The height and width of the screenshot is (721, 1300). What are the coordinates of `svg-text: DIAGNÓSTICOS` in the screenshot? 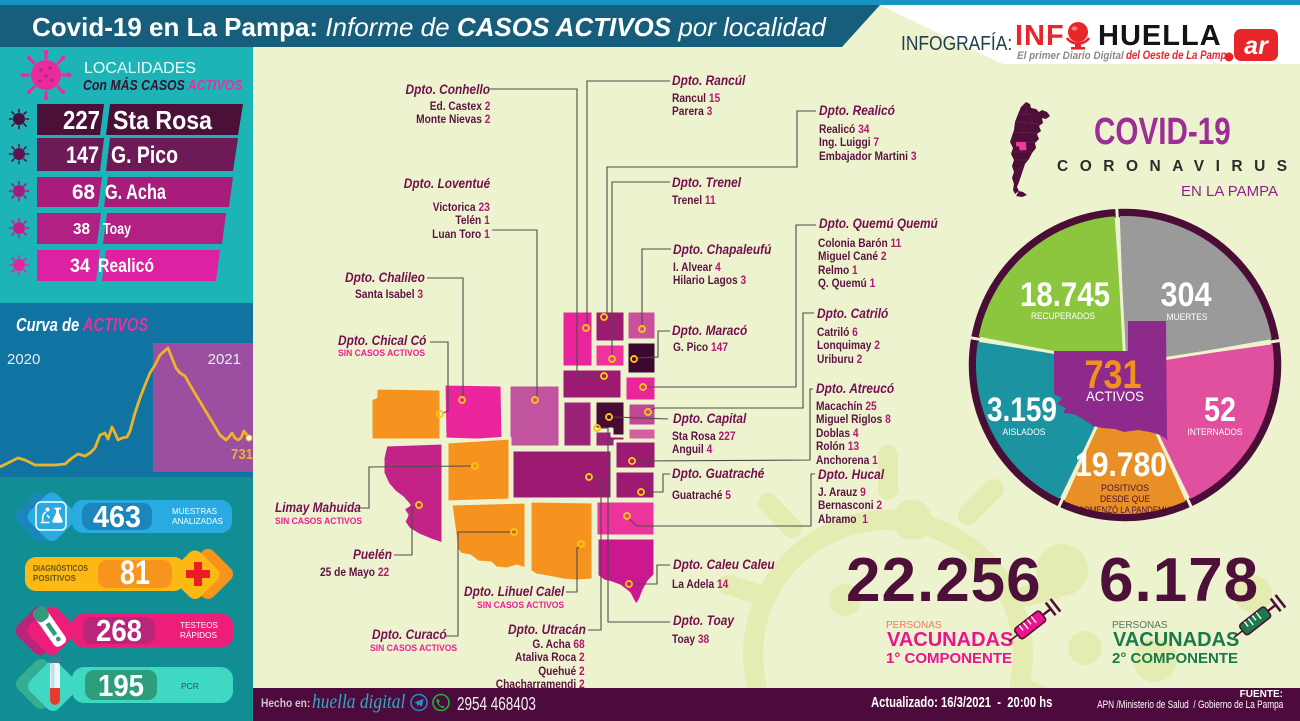 It's located at (60, 567).